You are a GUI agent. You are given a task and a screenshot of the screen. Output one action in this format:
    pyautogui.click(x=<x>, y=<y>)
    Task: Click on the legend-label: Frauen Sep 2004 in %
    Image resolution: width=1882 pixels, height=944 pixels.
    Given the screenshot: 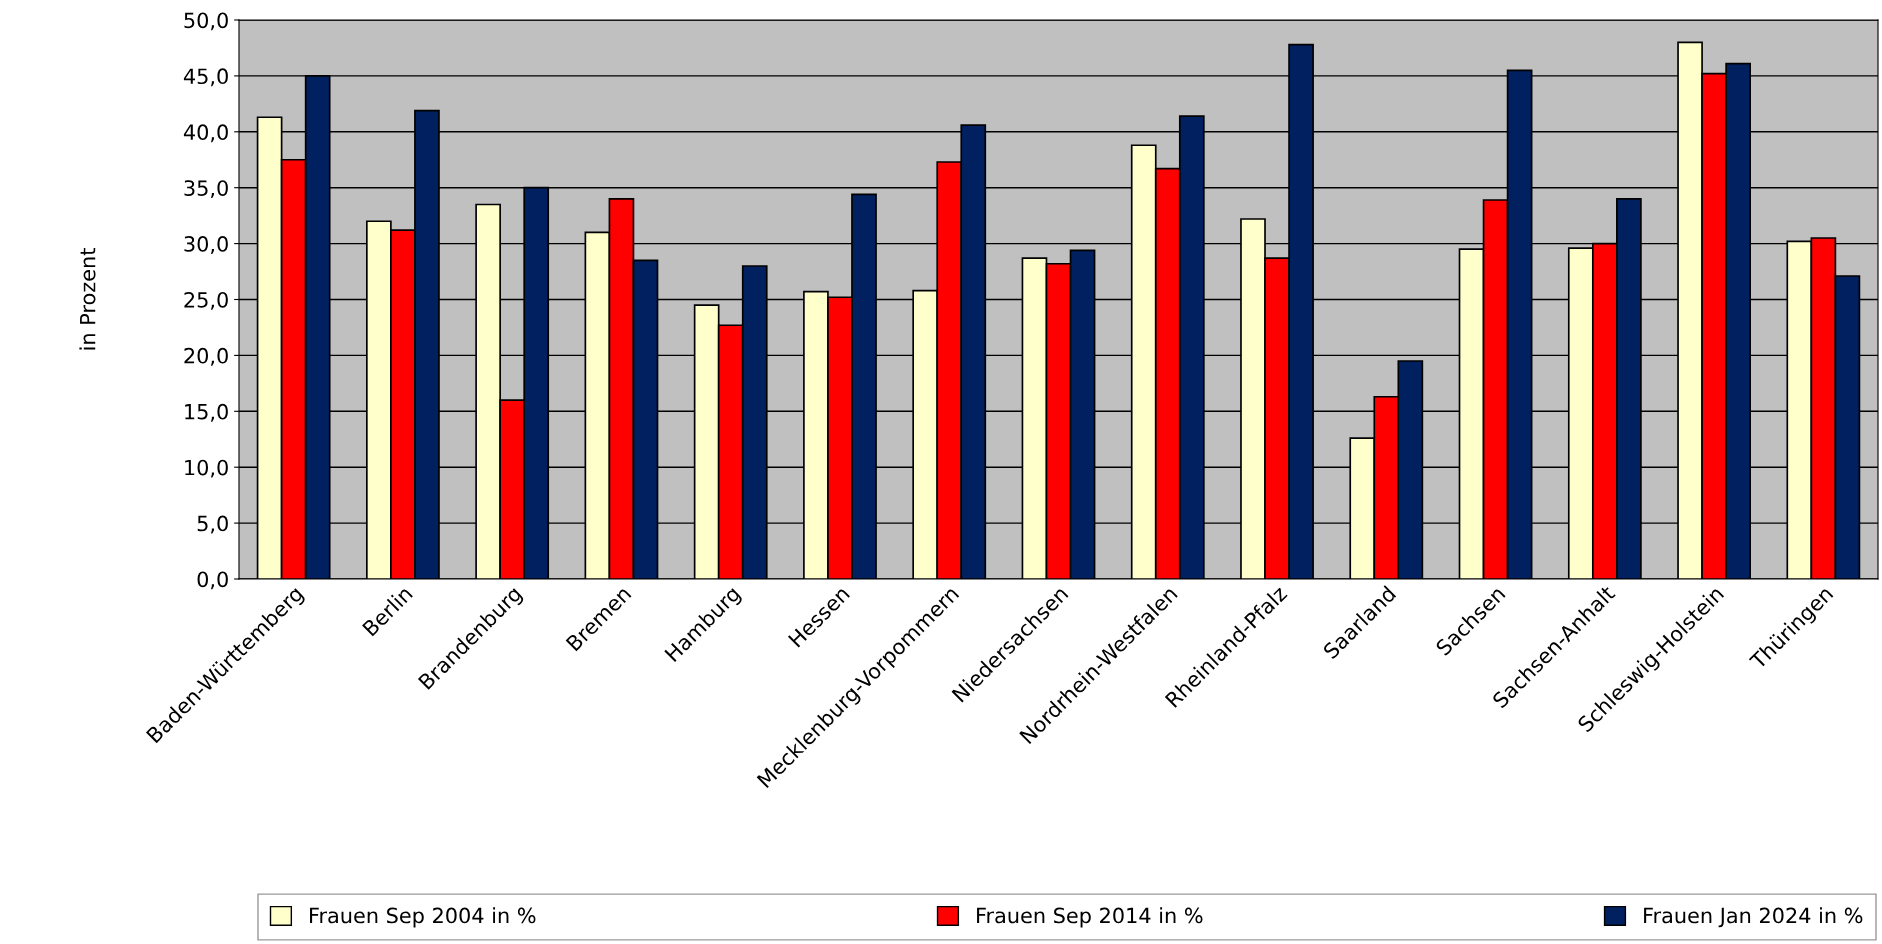 What is the action you would take?
    pyautogui.click(x=423, y=917)
    